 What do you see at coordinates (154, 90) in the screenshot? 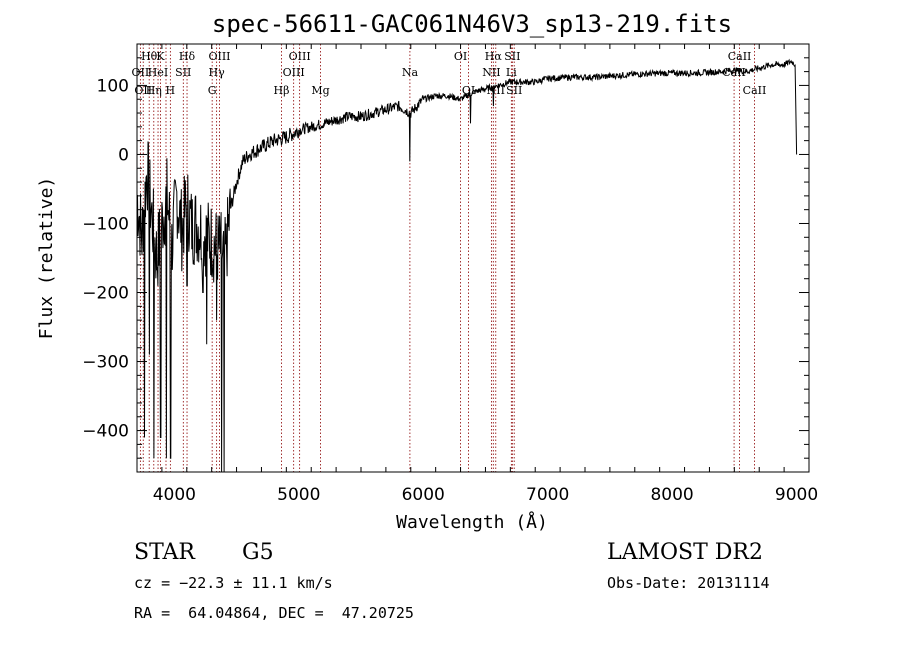
I see `spectral-line-label: Hη` at bounding box center [154, 90].